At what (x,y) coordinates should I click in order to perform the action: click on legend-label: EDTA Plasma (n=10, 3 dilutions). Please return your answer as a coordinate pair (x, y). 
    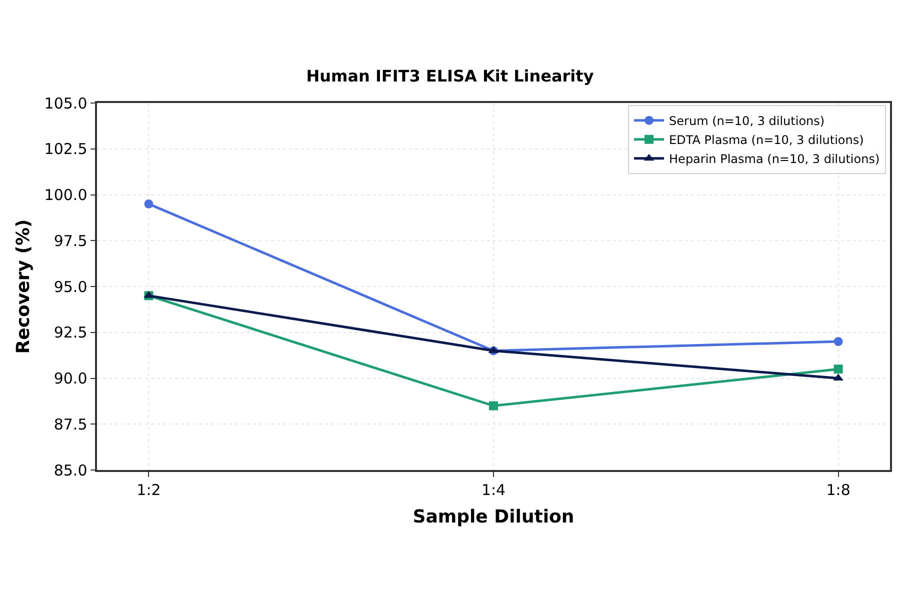
    Looking at the image, I should click on (766, 140).